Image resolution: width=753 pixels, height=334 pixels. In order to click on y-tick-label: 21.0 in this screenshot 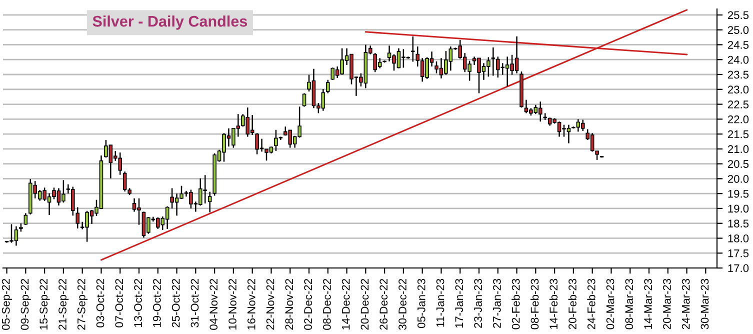, I will do `click(738, 149)`.